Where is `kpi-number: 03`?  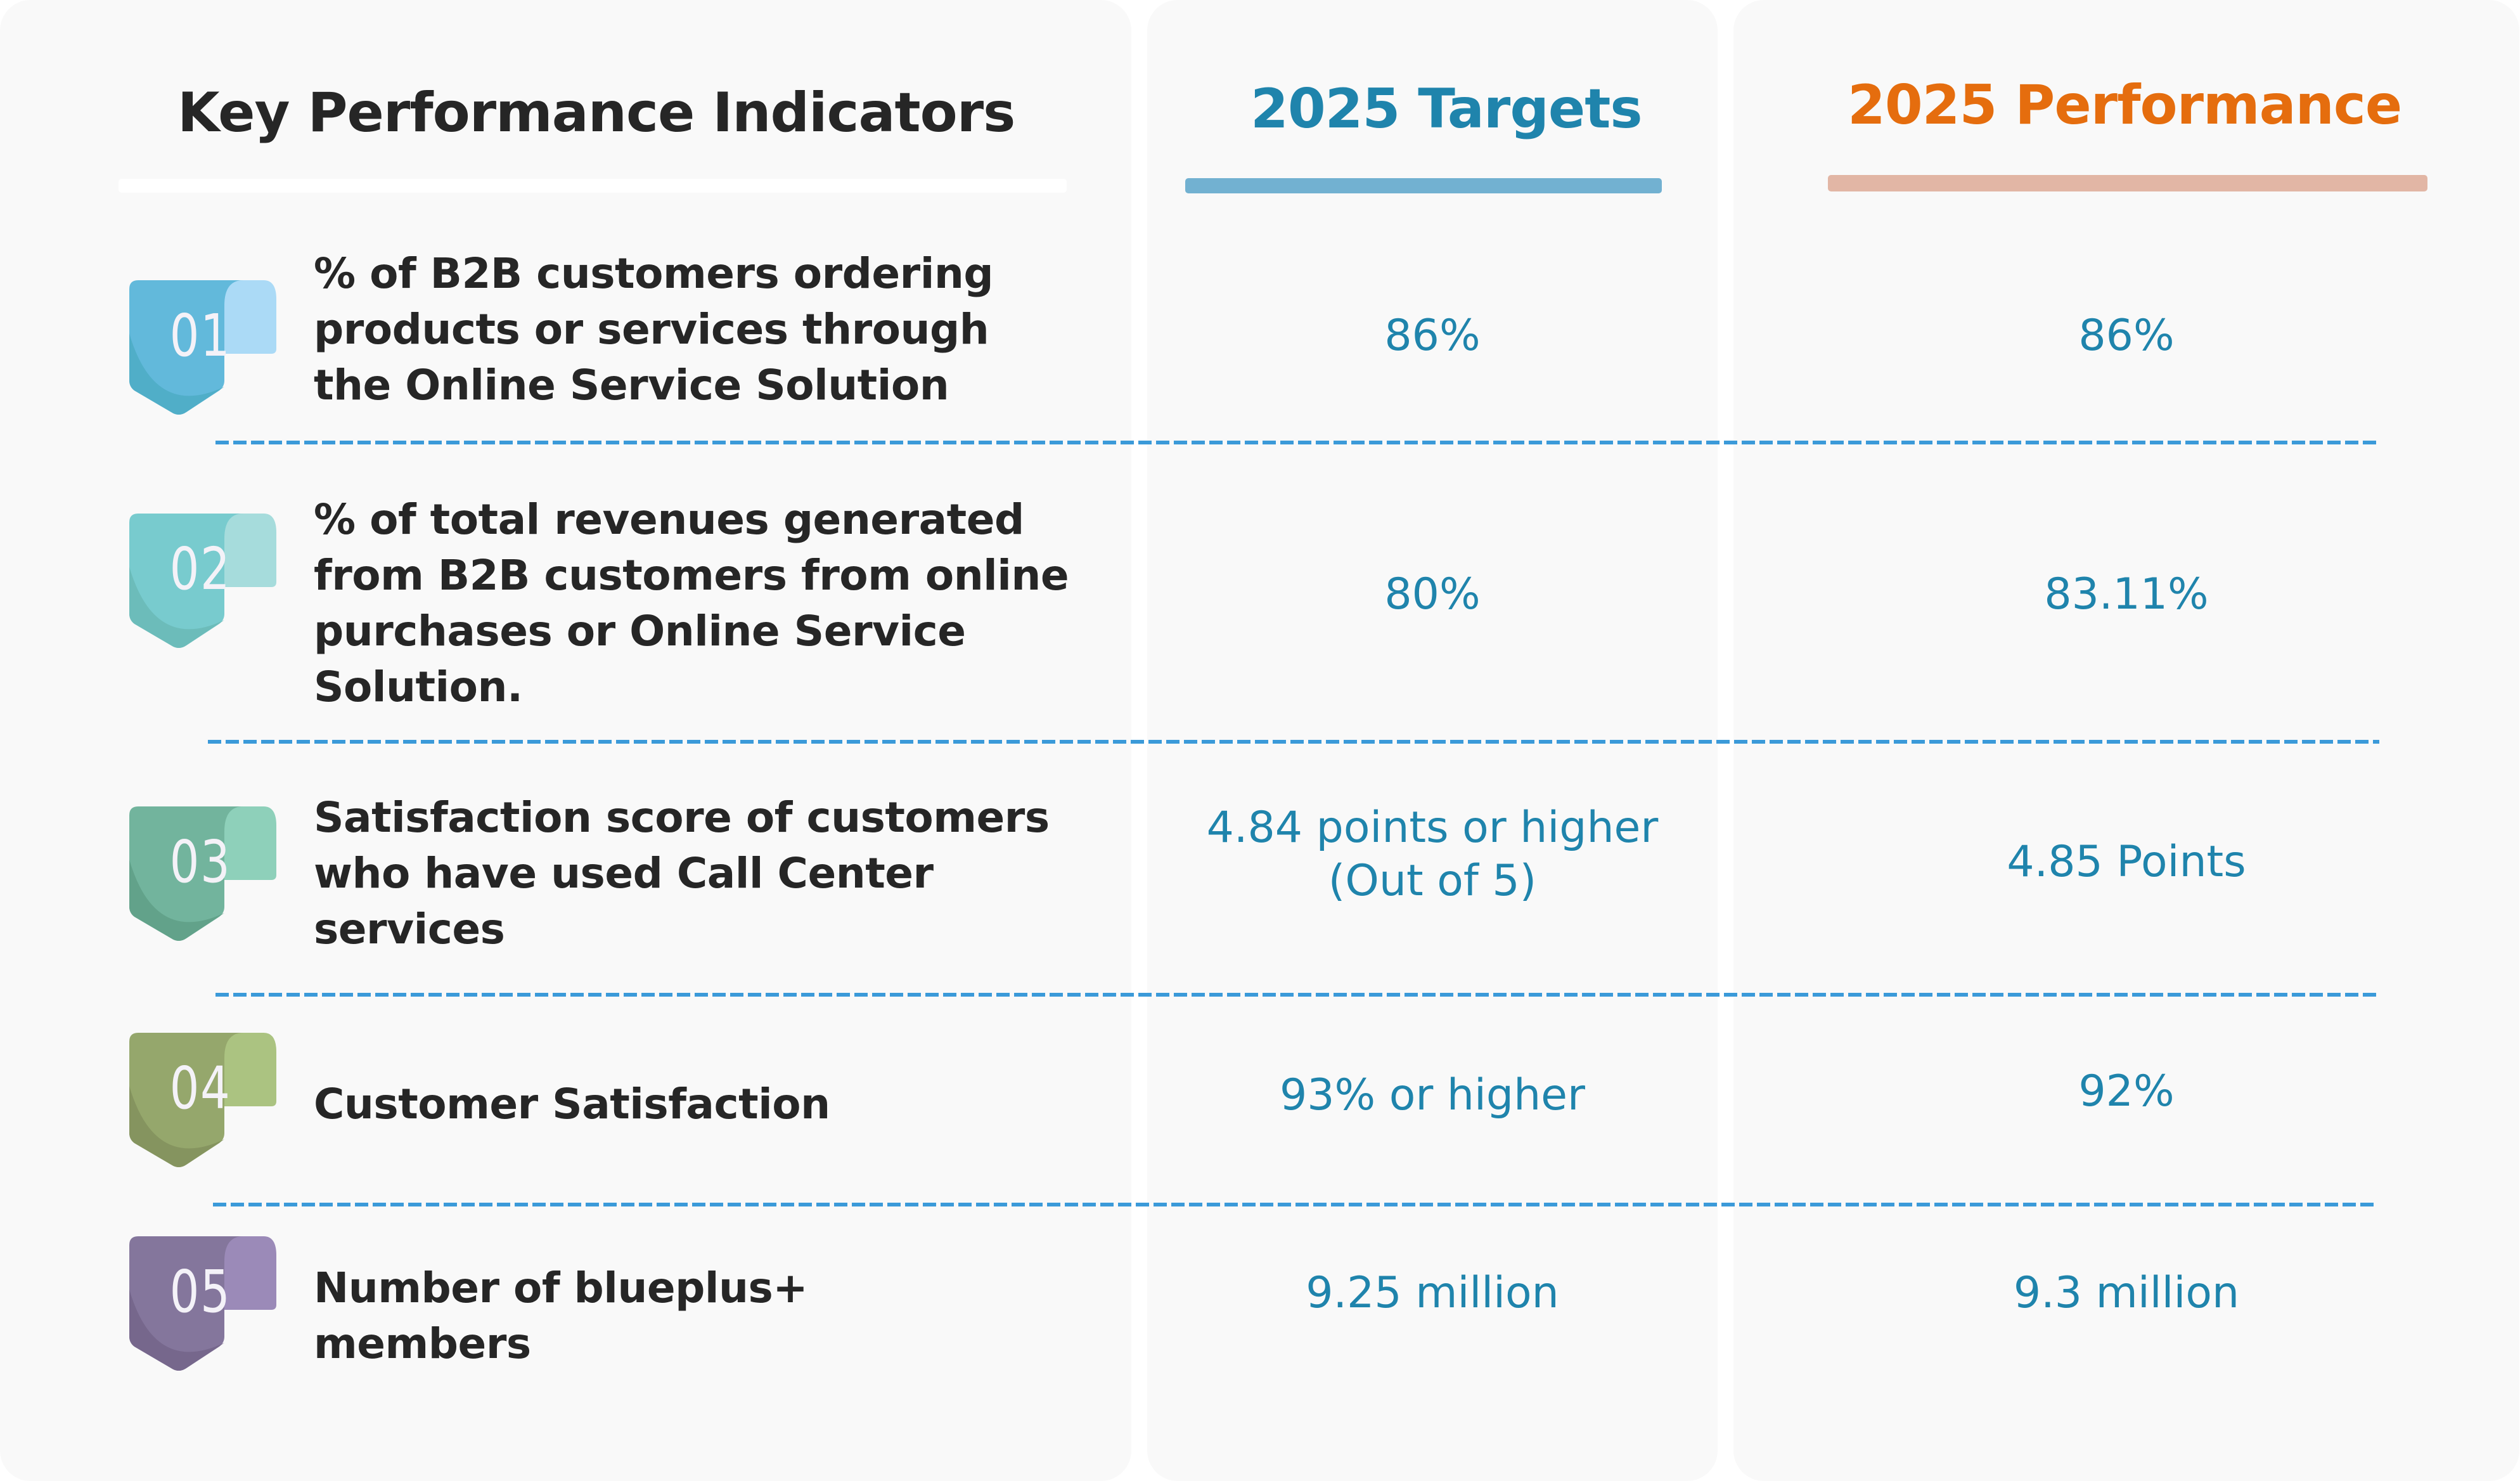 kpi-number: 03 is located at coordinates (200, 862).